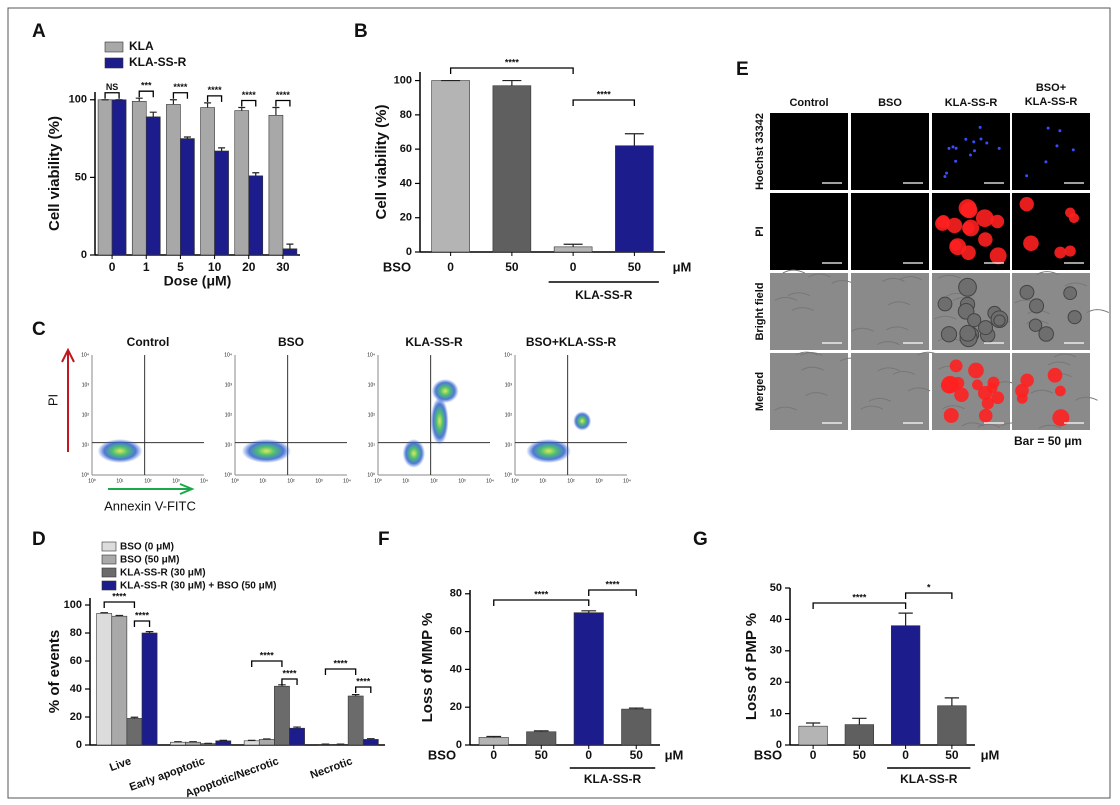 The width and height of the screenshot is (1120, 805). I want to click on y-axis-label: Cell viability (%), so click(54, 173).